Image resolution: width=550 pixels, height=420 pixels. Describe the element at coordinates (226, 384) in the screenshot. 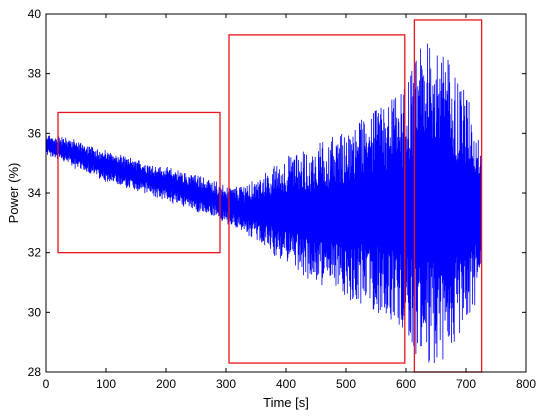

I see `x-tick-label: 300` at that location.